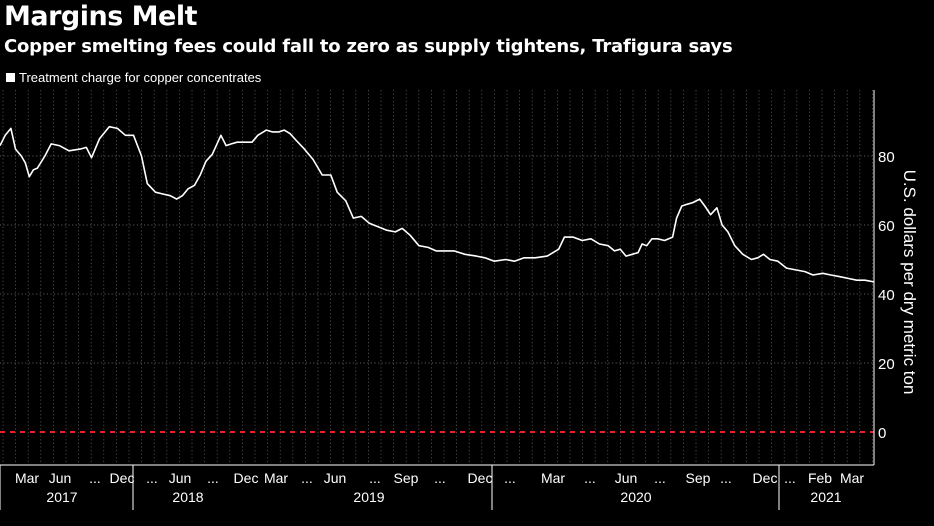 The image size is (934, 526). I want to click on legend: Treatment charge for copper concentrates, so click(133, 77).